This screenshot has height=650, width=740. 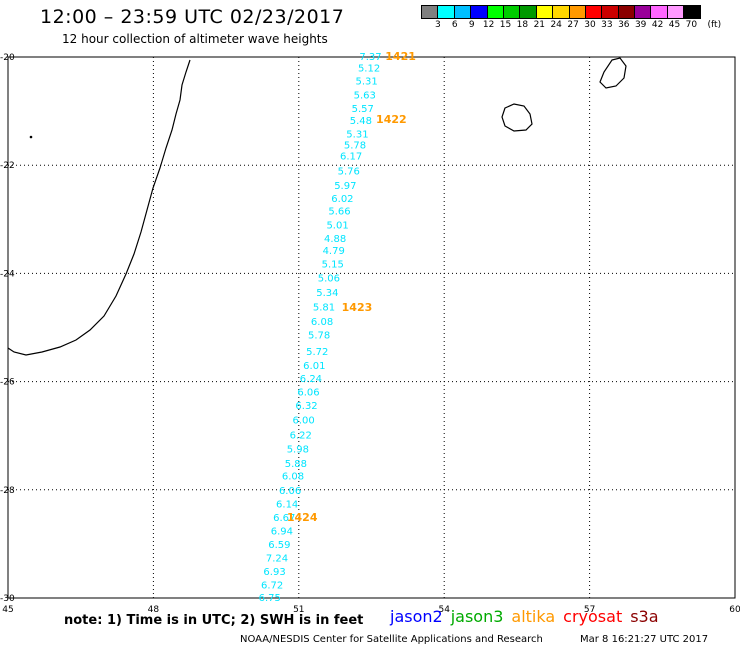 I want to click on lon-tick-label: 45, so click(x=7, y=610).